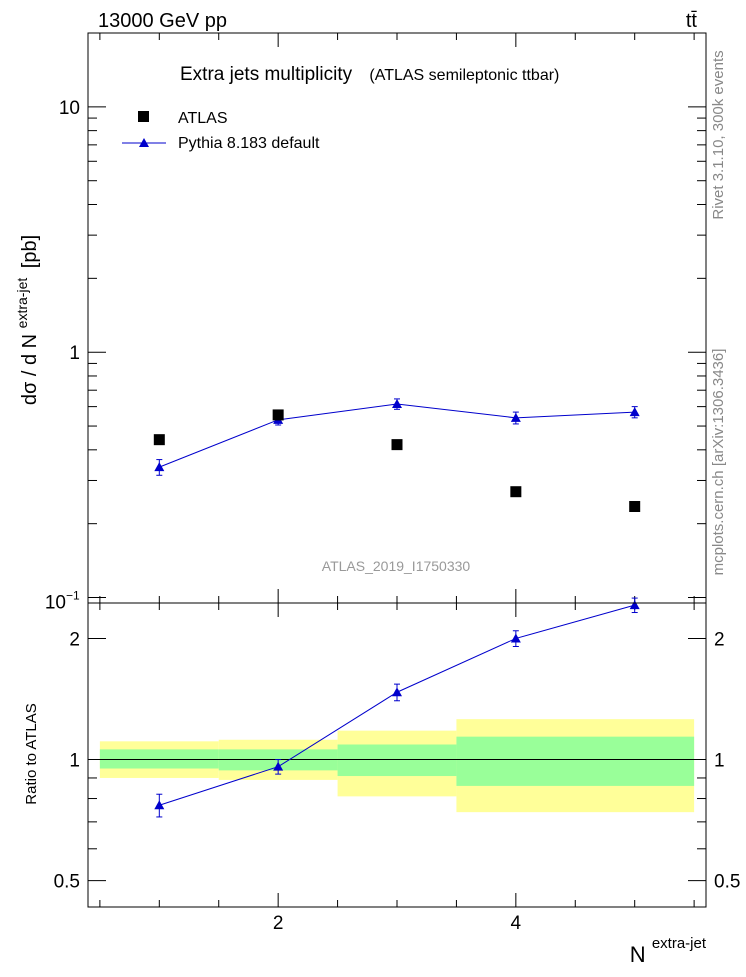 This screenshot has width=746, height=977. I want to click on legend-label-data: ATLAS, so click(203, 118).